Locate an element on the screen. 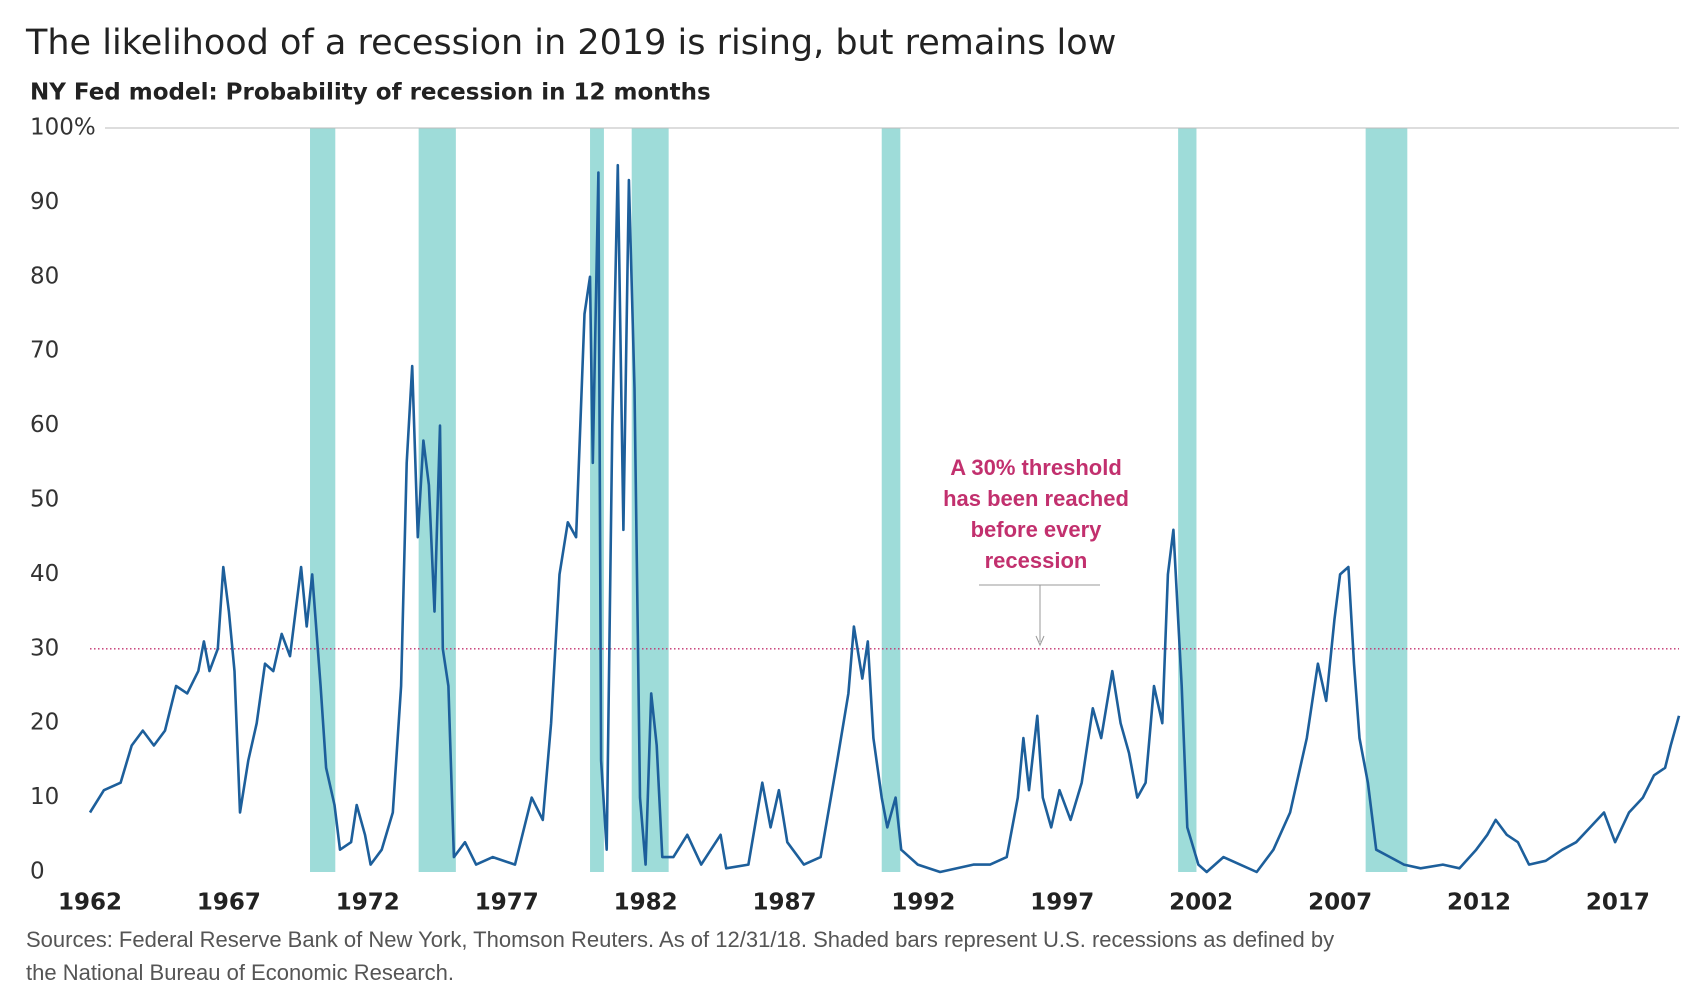  annotation: before every is located at coordinates (1037, 529).